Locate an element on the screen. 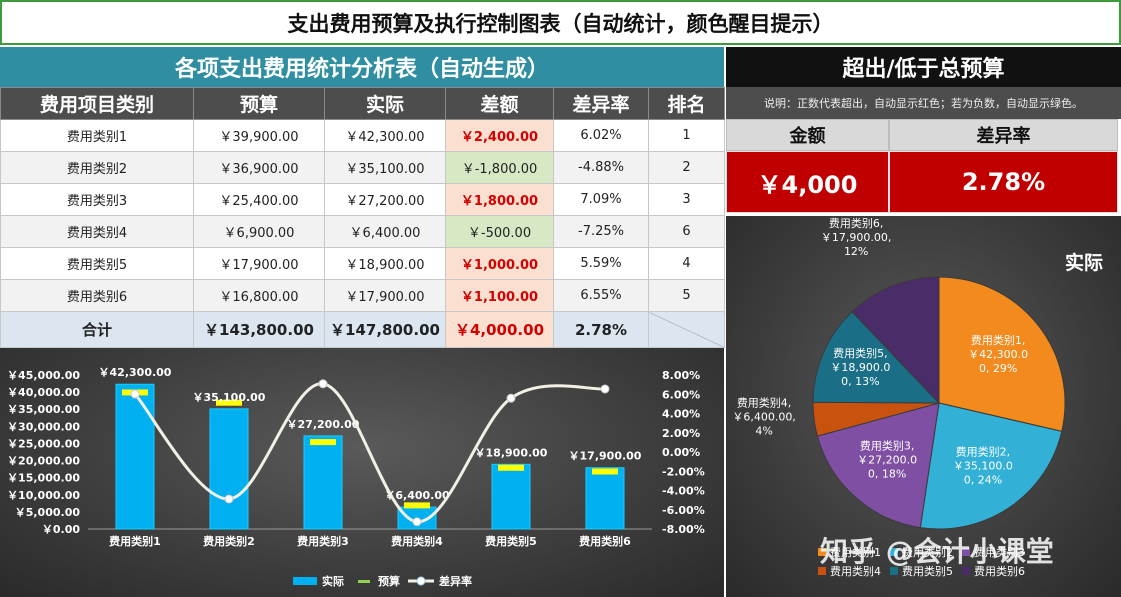 Image resolution: width=1121 pixels, height=597 pixels. cell-diff: ￥1,000.00 is located at coordinates (499, 263).